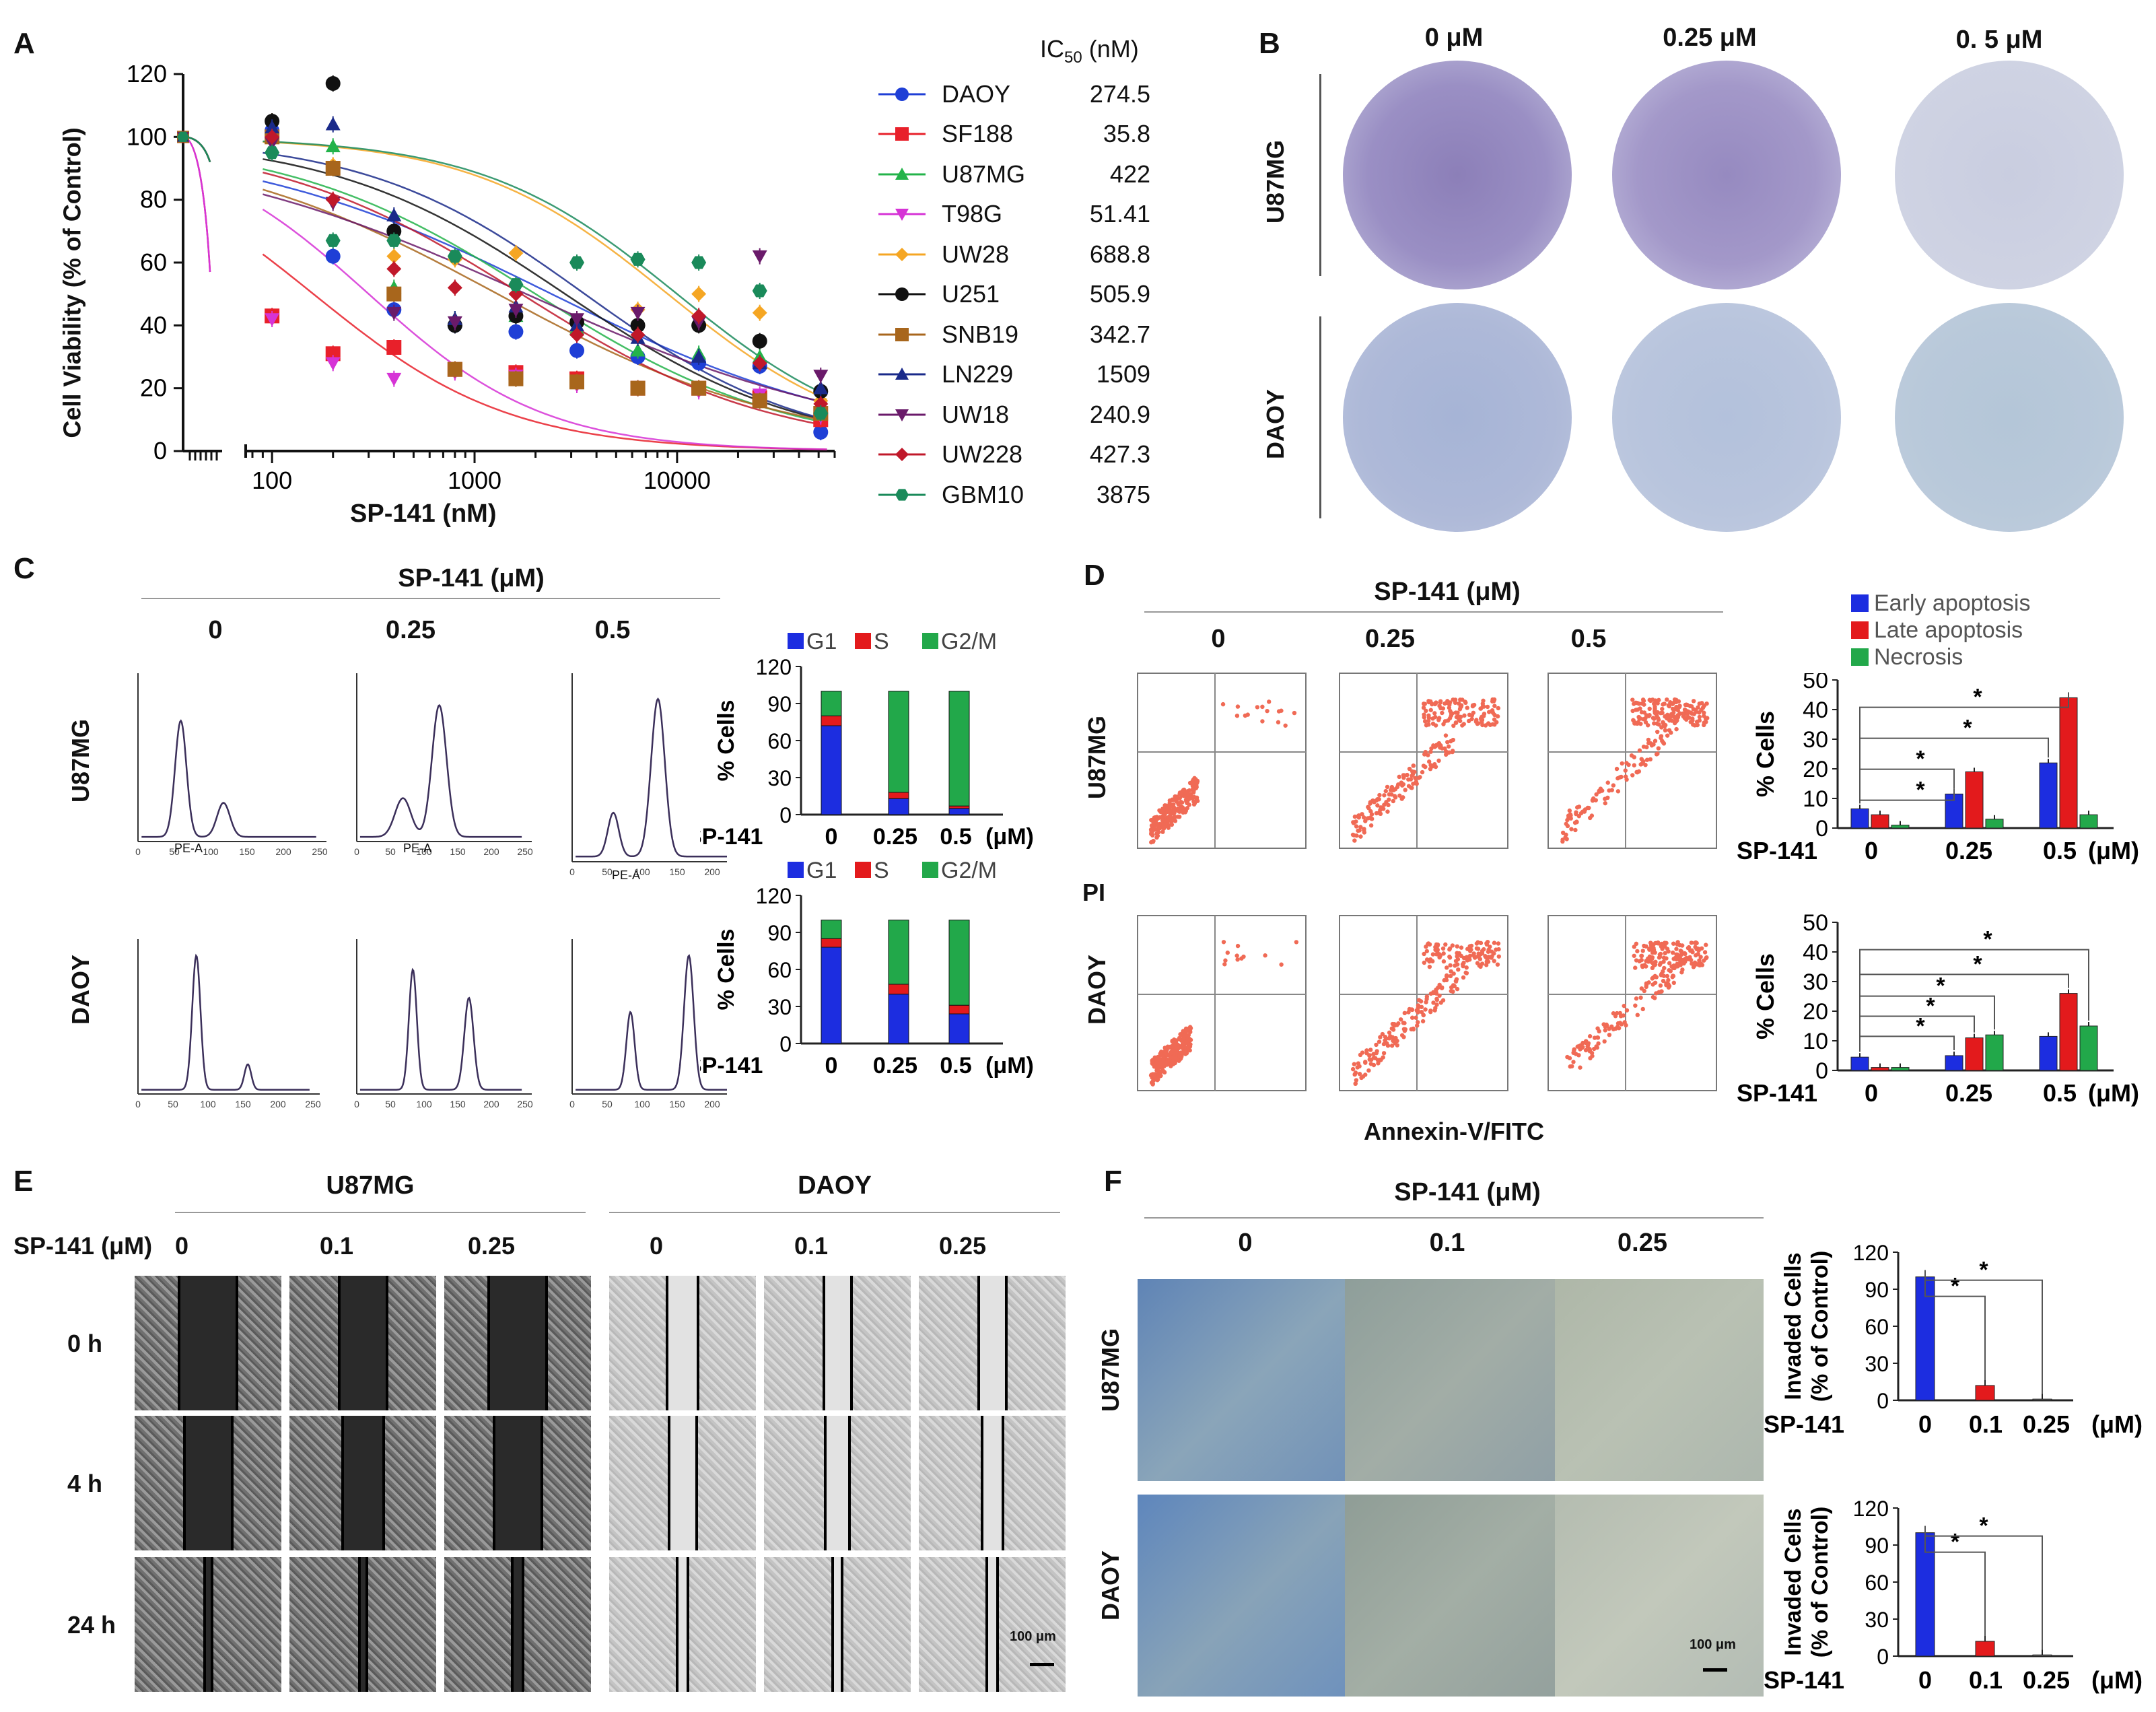 This screenshot has width=2156, height=1712. I want to click on panel-a-chart: 0 20 40 60 80 100 120 100 1000 10000, so click(481, 277).